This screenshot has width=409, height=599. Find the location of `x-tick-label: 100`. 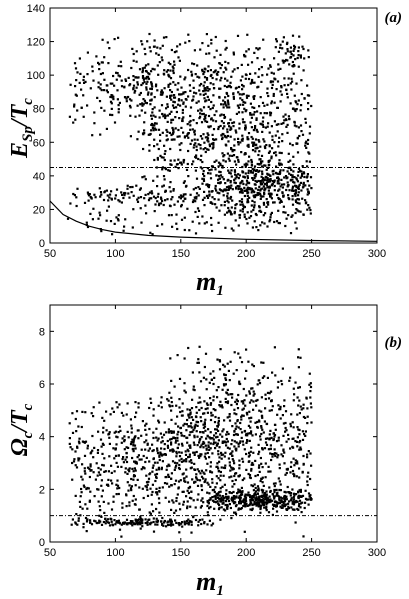

x-tick-label: 100 is located at coordinates (115, 254).